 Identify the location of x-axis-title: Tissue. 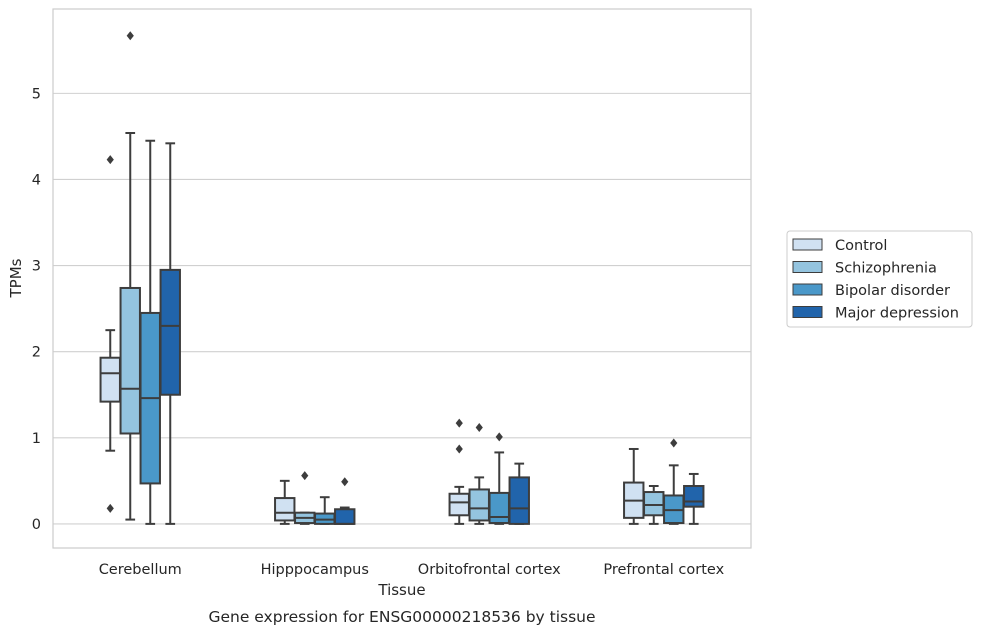
(401, 590).